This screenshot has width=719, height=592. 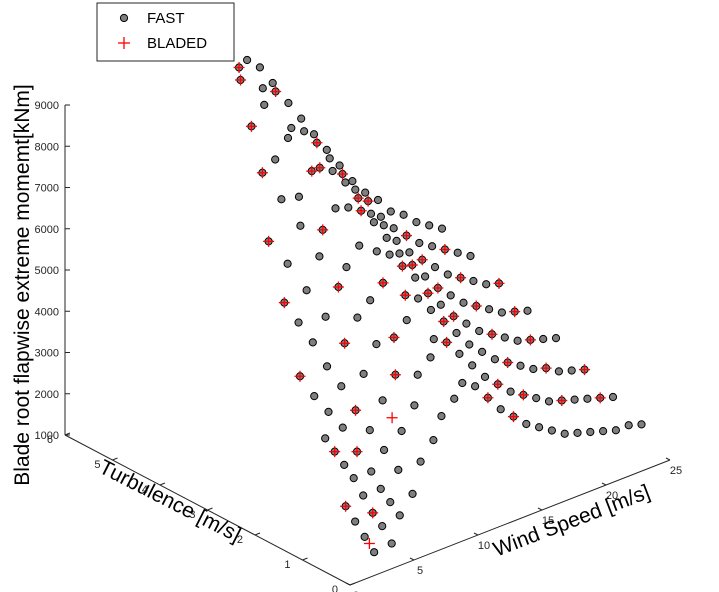 I want to click on legend-bladed-marker, so click(x=124, y=43).